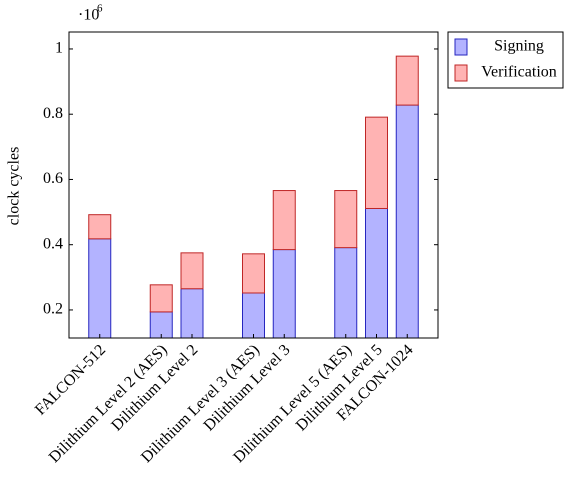  Describe the element at coordinates (53, 309) in the screenshot. I see `y-tick-label: 0.2` at that location.